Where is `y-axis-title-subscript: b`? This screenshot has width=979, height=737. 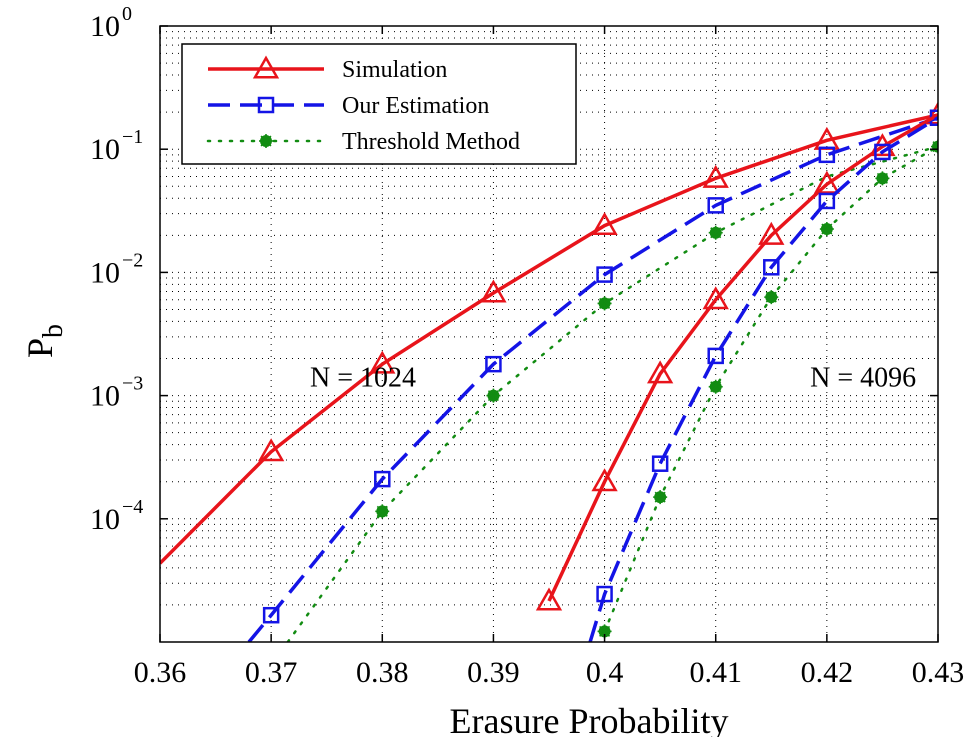 y-axis-title-subscript: b is located at coordinates (53, 331).